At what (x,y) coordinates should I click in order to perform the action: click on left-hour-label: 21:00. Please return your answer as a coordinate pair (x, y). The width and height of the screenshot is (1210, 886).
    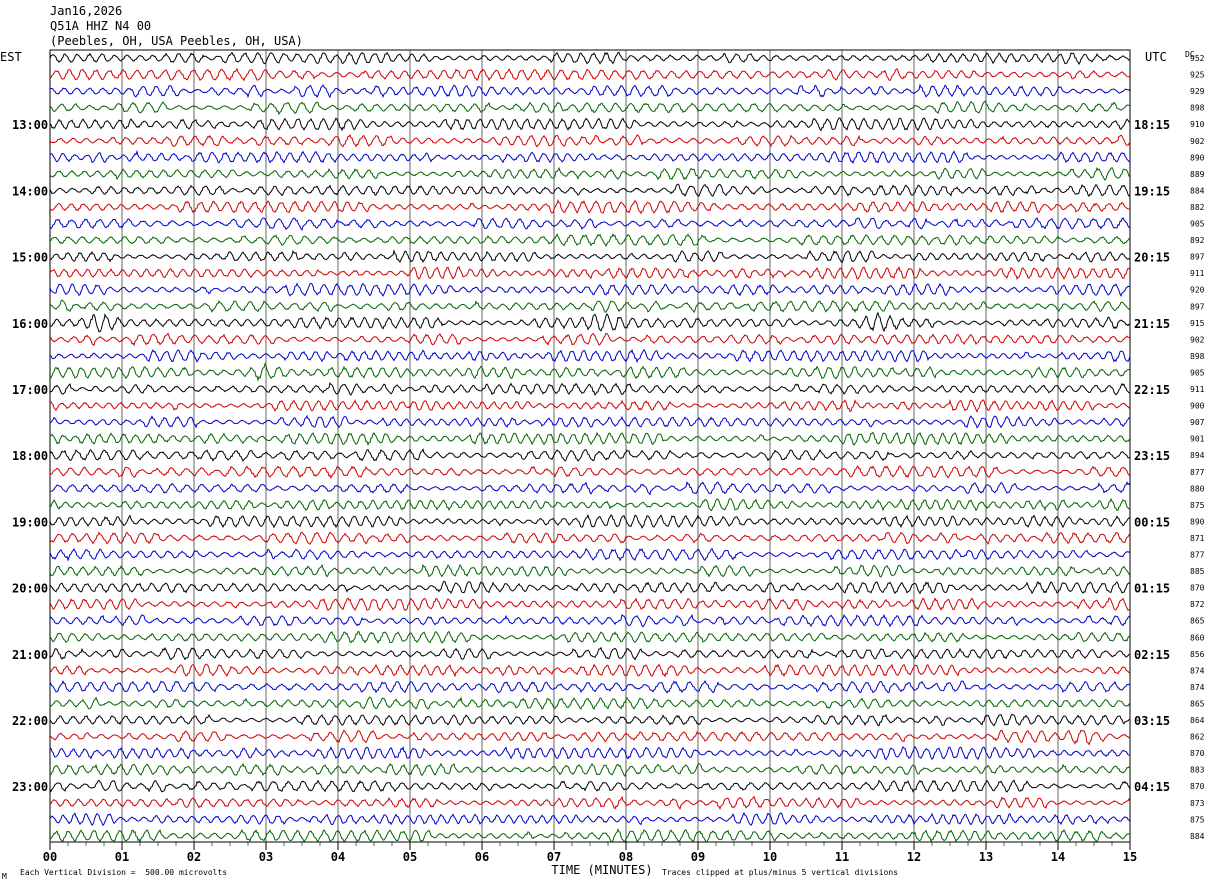
    Looking at the image, I should click on (30, 655).